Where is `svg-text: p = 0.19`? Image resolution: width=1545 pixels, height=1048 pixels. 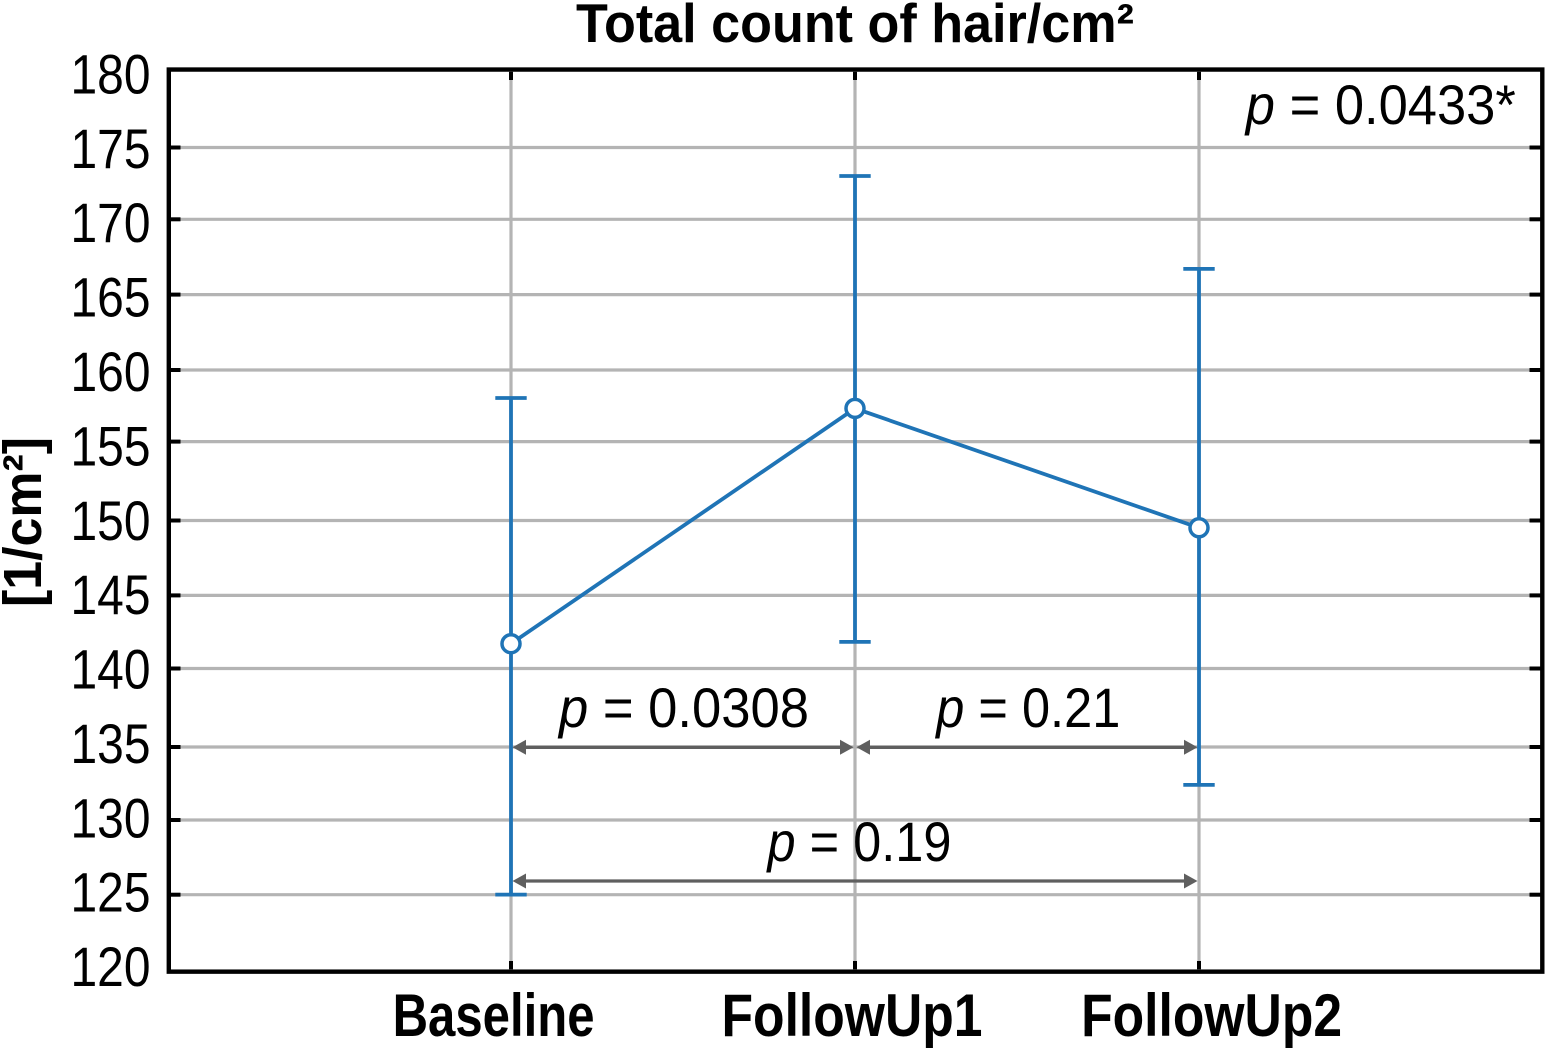 svg-text: p = 0.19 is located at coordinates (859, 841).